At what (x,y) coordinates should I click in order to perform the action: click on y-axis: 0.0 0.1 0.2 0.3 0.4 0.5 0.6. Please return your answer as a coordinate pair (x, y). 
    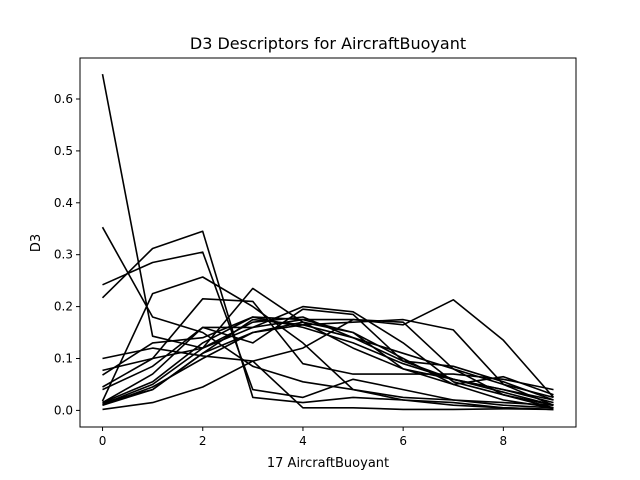
    Looking at the image, I should click on (67, 254).